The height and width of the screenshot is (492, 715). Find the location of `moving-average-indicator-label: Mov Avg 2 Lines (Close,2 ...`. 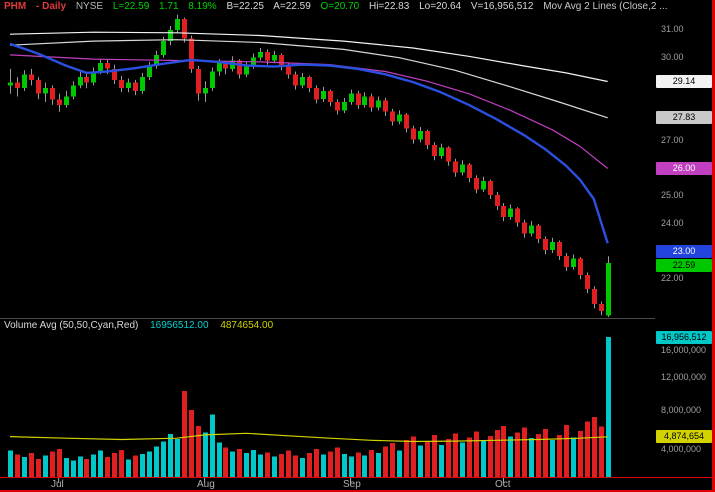

moving-average-indicator-label: Mov Avg 2 Lines (Close,2 ... is located at coordinates (605, 6).